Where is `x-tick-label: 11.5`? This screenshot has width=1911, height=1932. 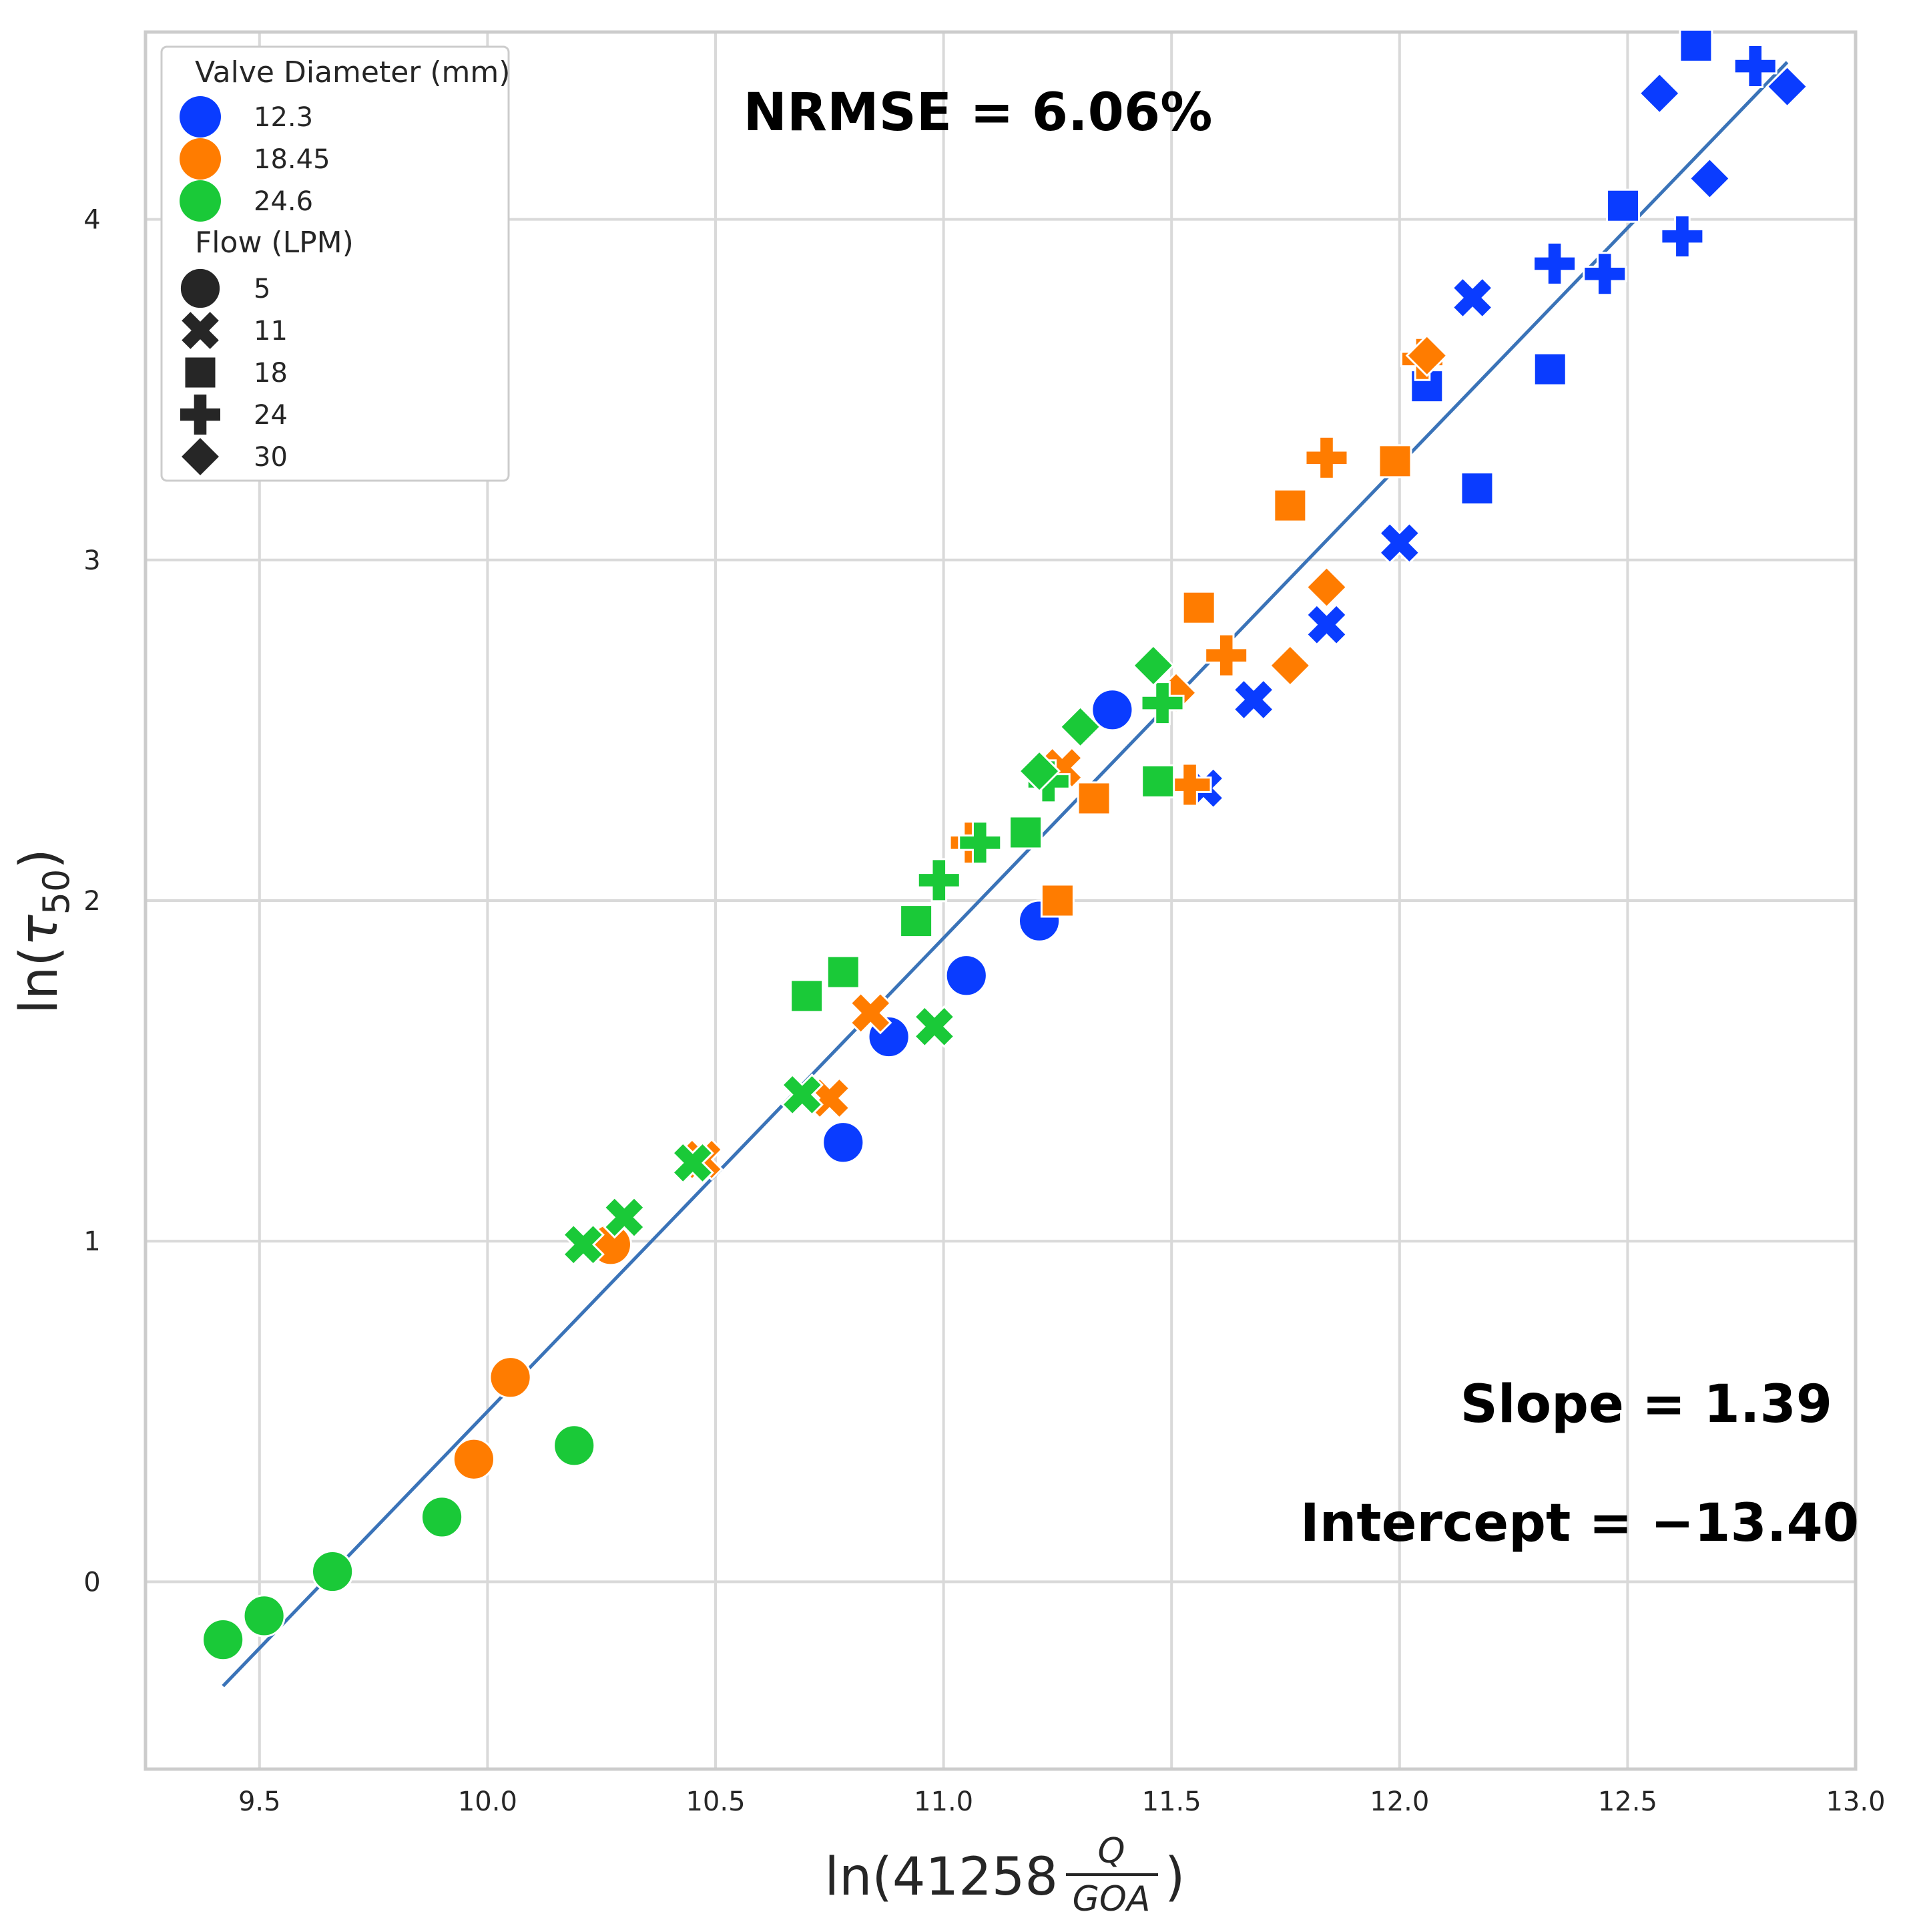
x-tick-label: 11.5 is located at coordinates (1171, 1801).